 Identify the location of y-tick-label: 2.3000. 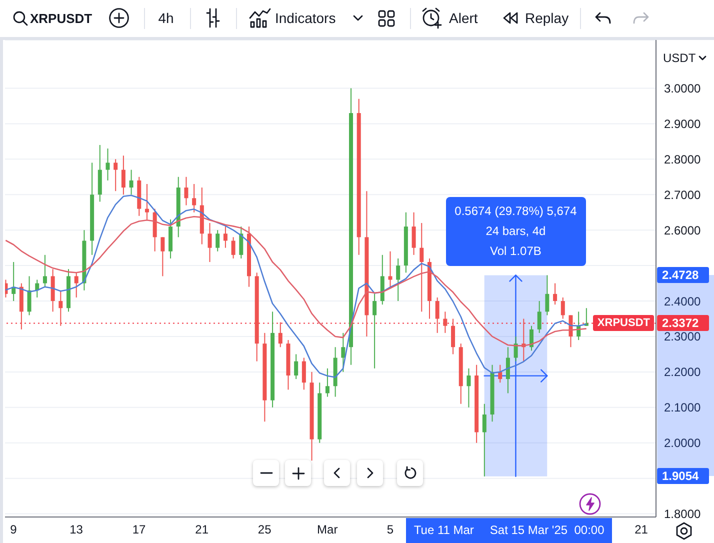
(683, 337).